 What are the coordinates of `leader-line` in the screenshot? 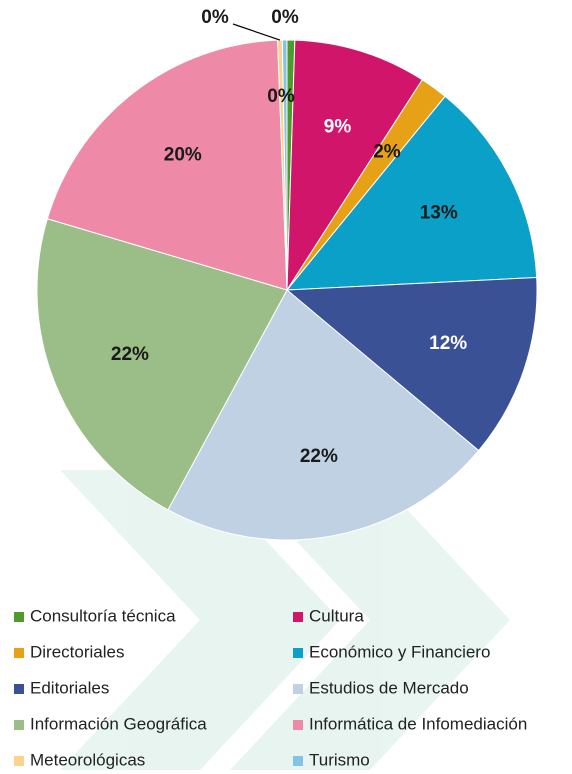 It's located at (256, 32).